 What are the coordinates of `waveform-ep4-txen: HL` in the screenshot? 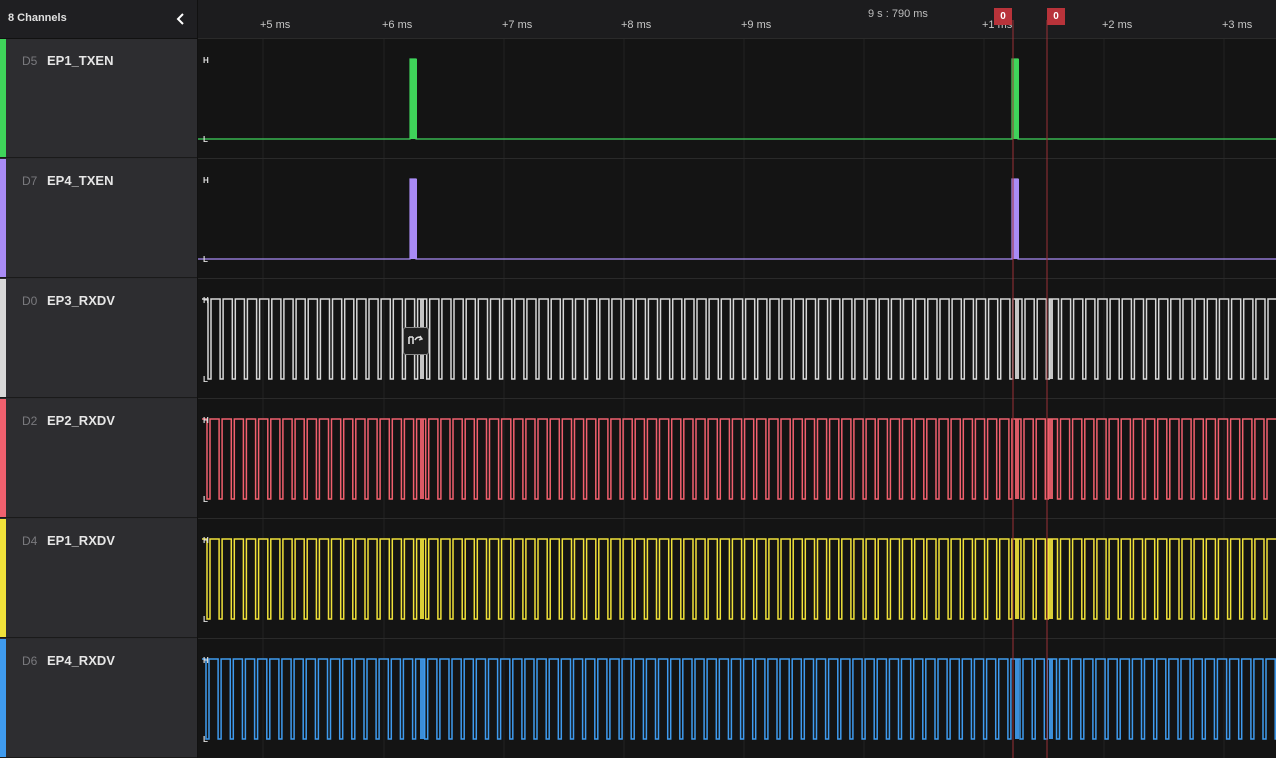 It's located at (737, 220).